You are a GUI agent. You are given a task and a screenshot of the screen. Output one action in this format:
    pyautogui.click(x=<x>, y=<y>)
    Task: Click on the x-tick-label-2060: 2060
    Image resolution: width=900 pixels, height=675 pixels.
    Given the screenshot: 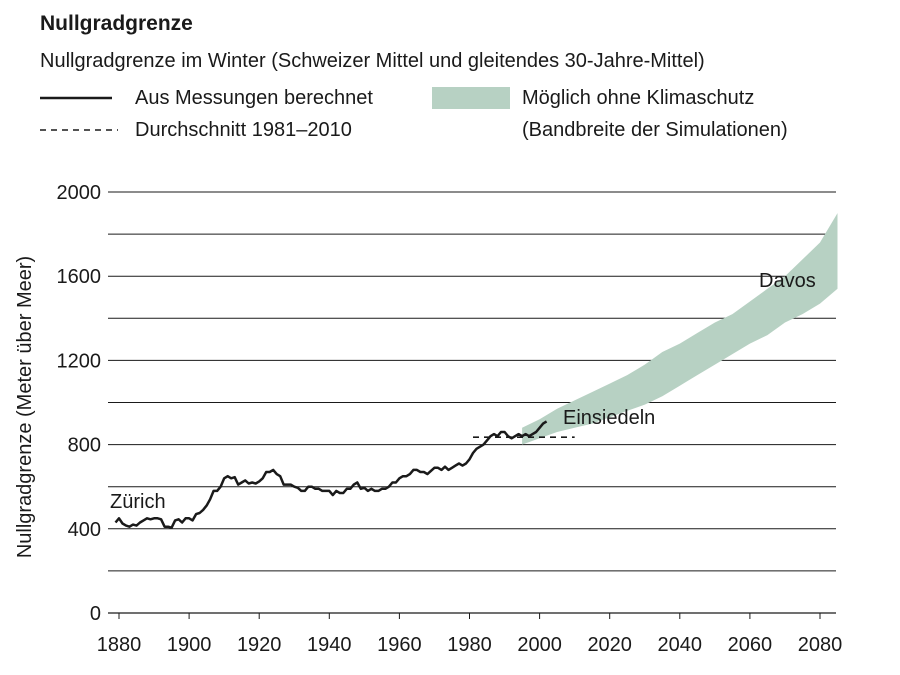 What is the action you would take?
    pyautogui.click(x=750, y=645)
    